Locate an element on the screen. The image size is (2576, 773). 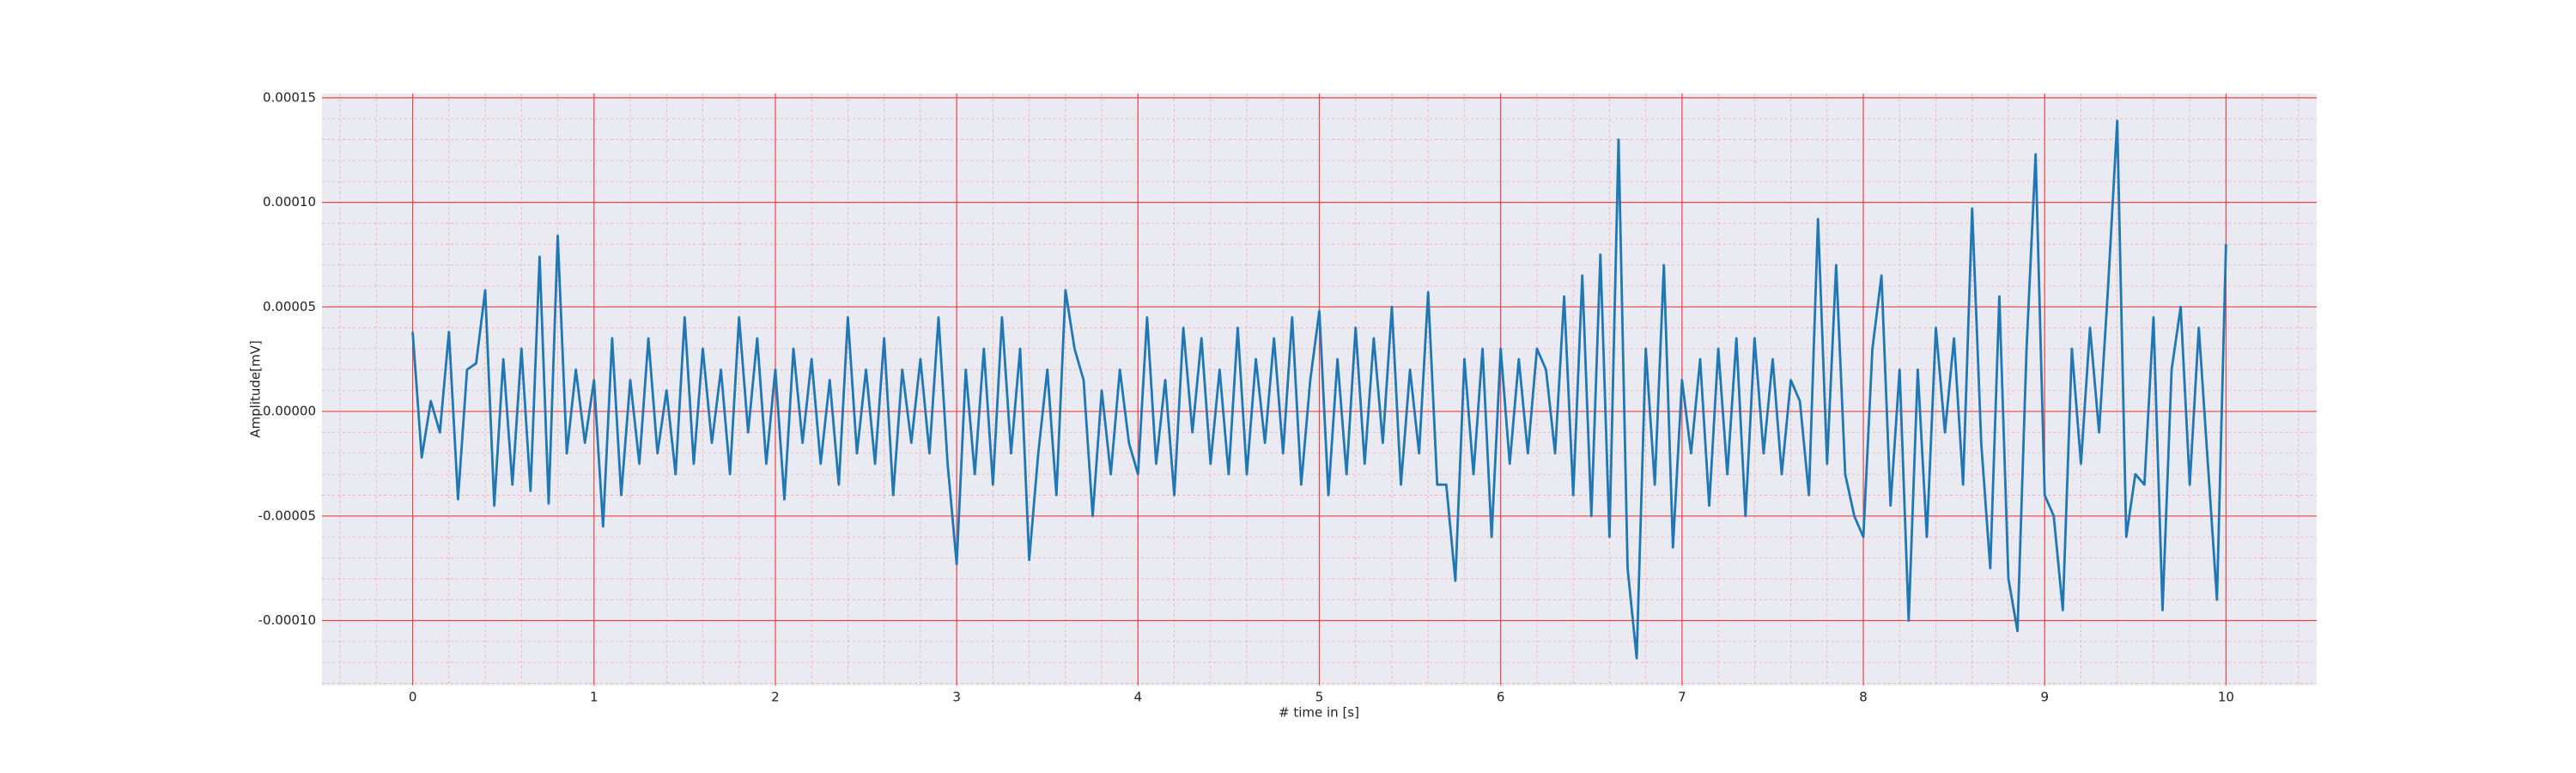
y-tick-label: 0.00015 is located at coordinates (290, 97).